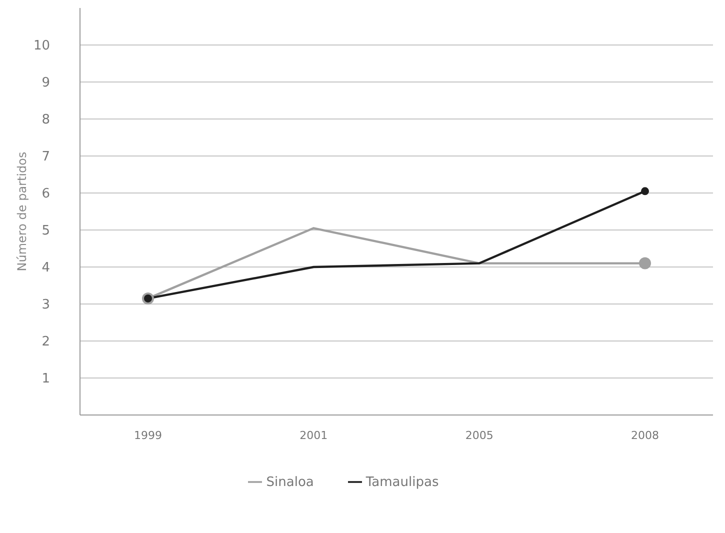 This screenshot has height=533, width=725. What do you see at coordinates (46, 268) in the screenshot?
I see `y-tick-label: 4` at bounding box center [46, 268].